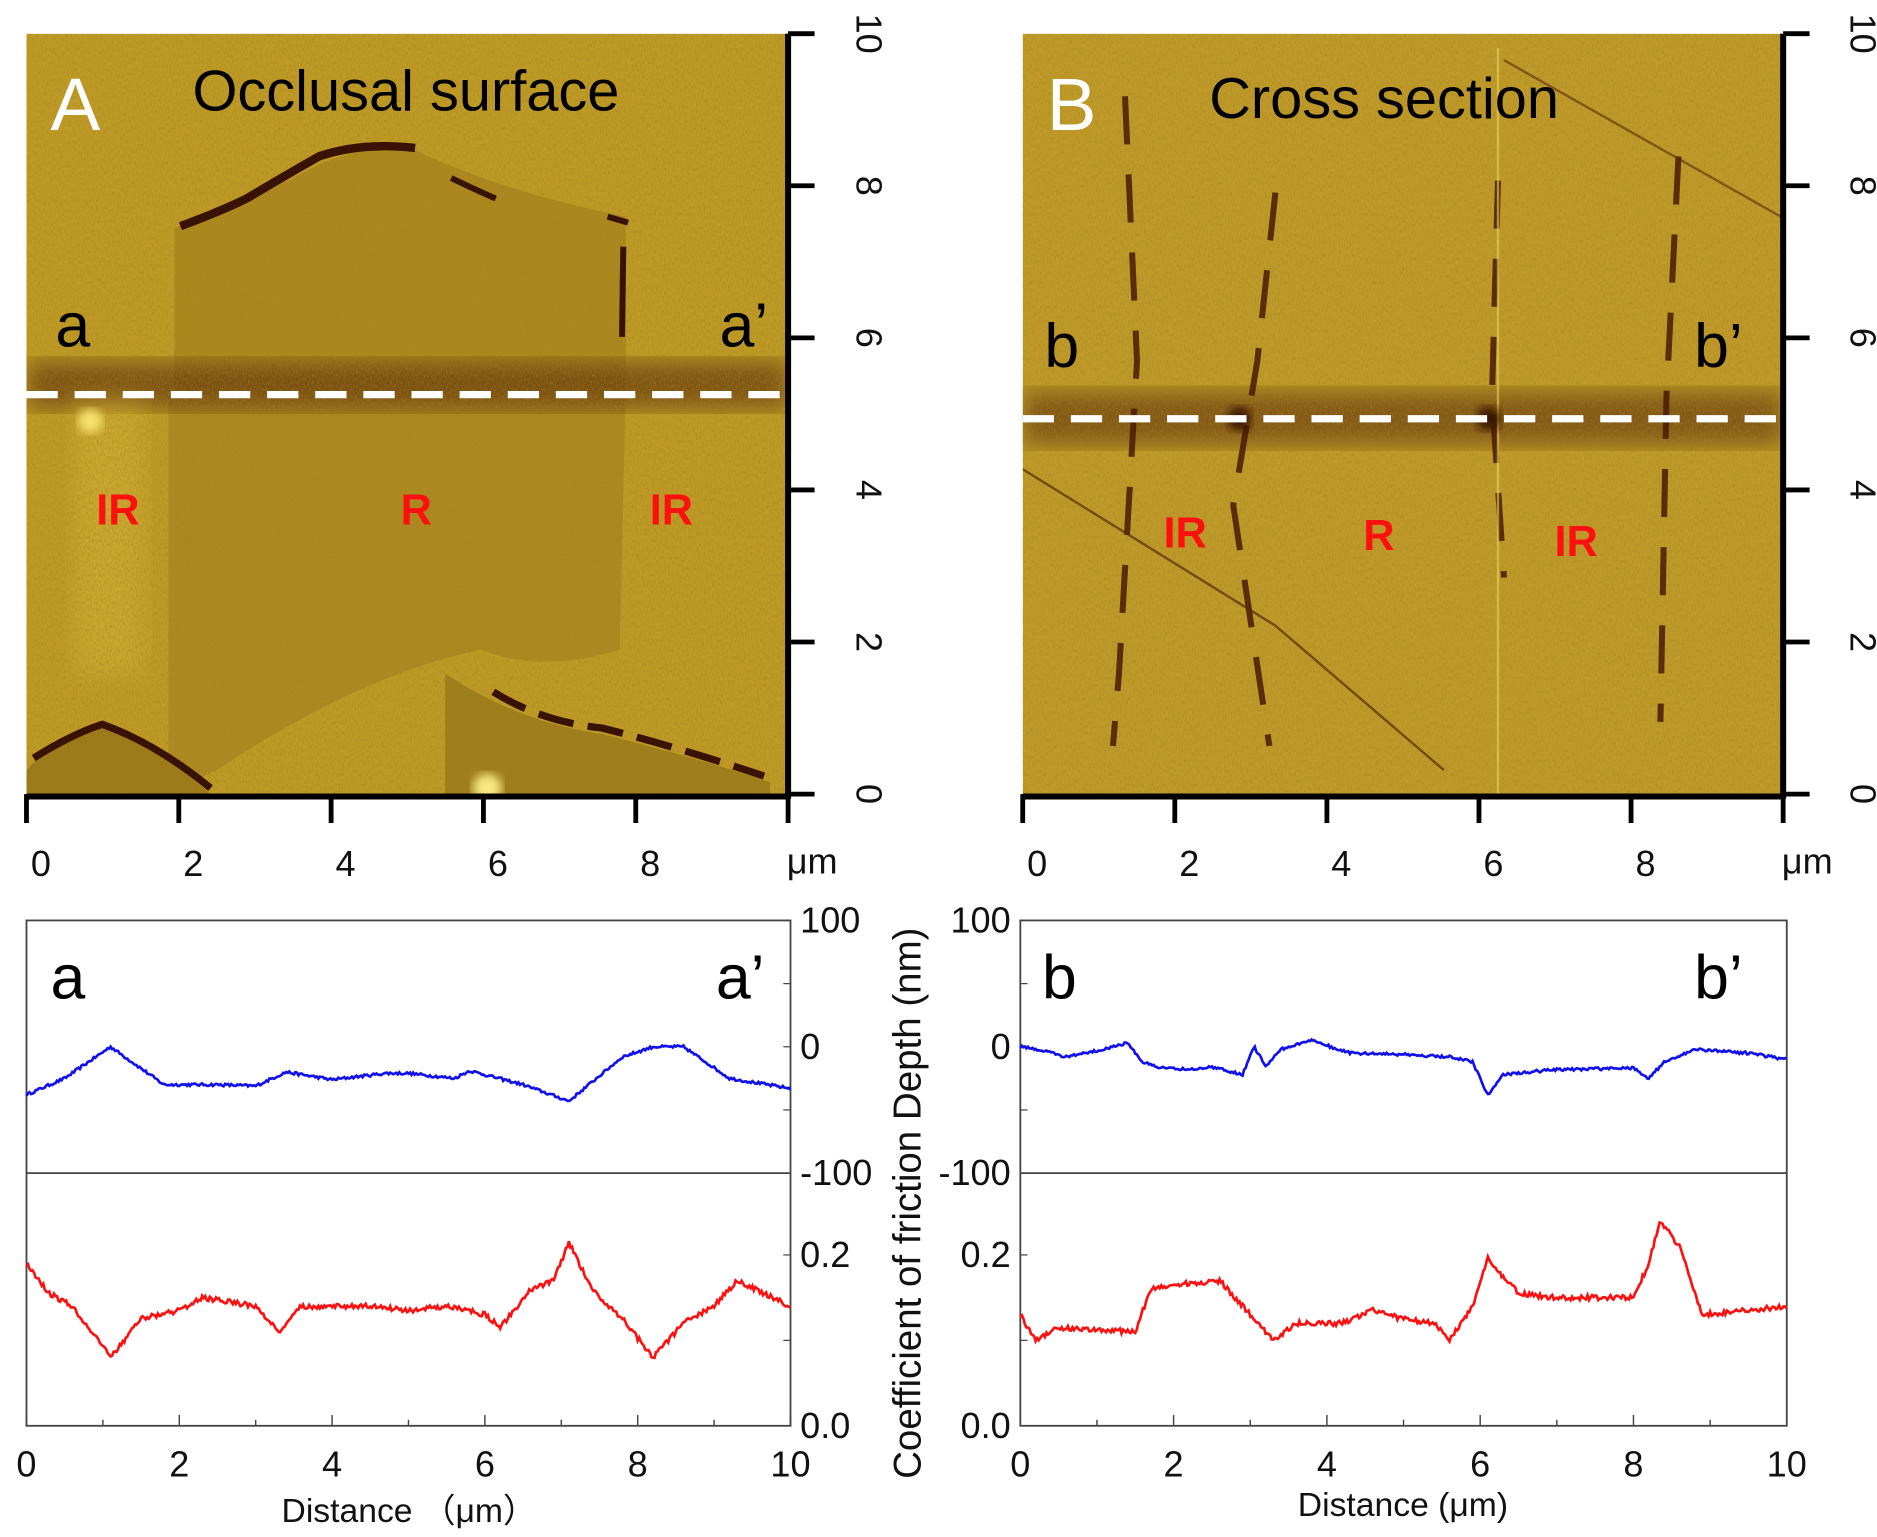  Describe the element at coordinates (1184, 533) in the screenshot. I see `panel-b-region-ir-left: IR` at that location.